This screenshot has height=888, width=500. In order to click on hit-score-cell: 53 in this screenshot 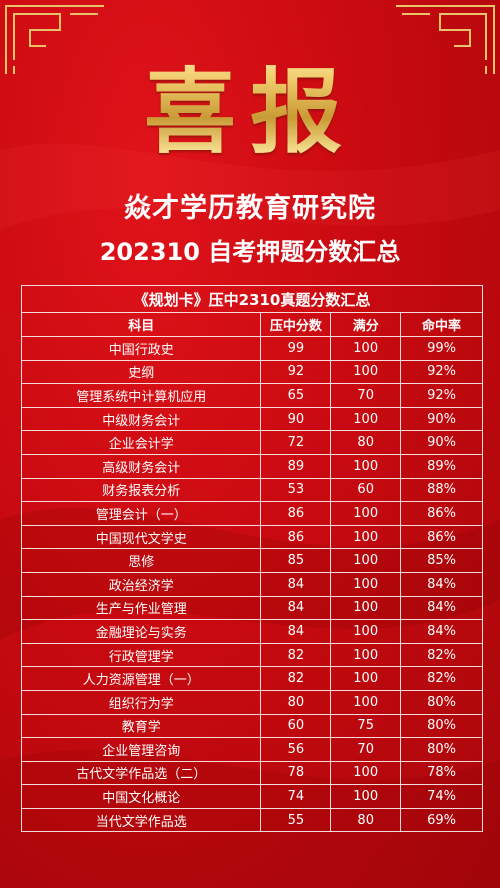, I will do `click(296, 490)`.